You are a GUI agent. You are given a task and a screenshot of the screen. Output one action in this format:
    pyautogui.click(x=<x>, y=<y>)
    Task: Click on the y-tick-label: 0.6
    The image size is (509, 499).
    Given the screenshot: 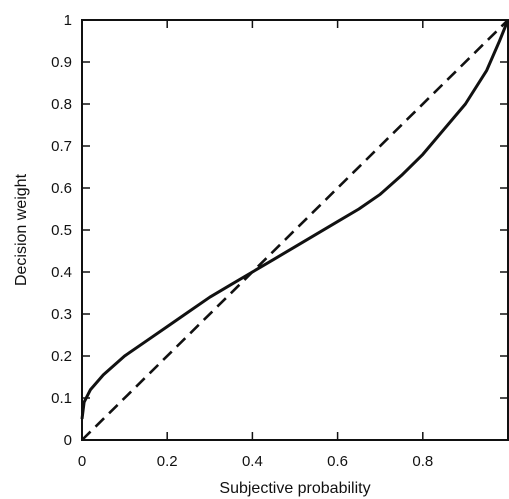 What is the action you would take?
    pyautogui.click(x=61, y=188)
    